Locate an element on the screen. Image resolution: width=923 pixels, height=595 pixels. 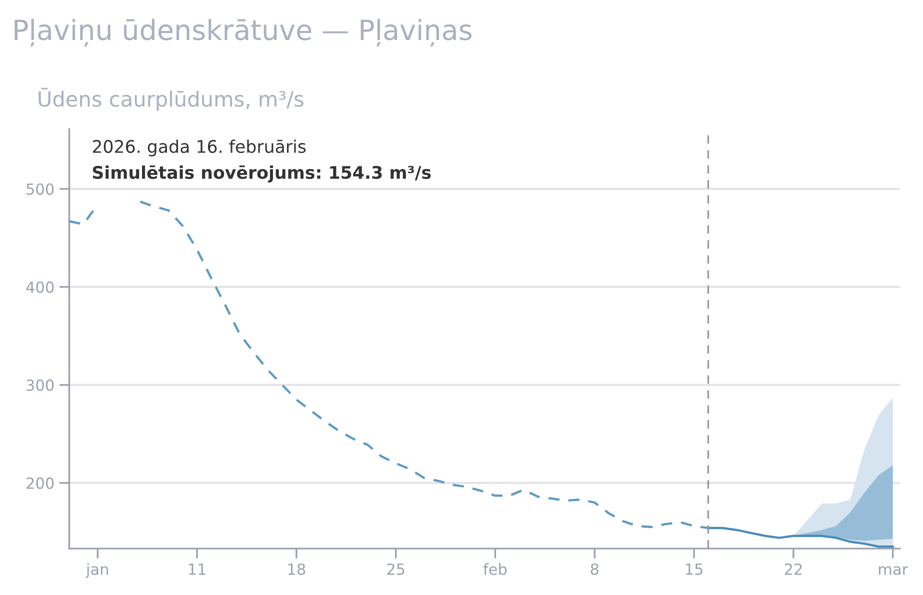
x-tick-label: jan is located at coordinates (97, 570).